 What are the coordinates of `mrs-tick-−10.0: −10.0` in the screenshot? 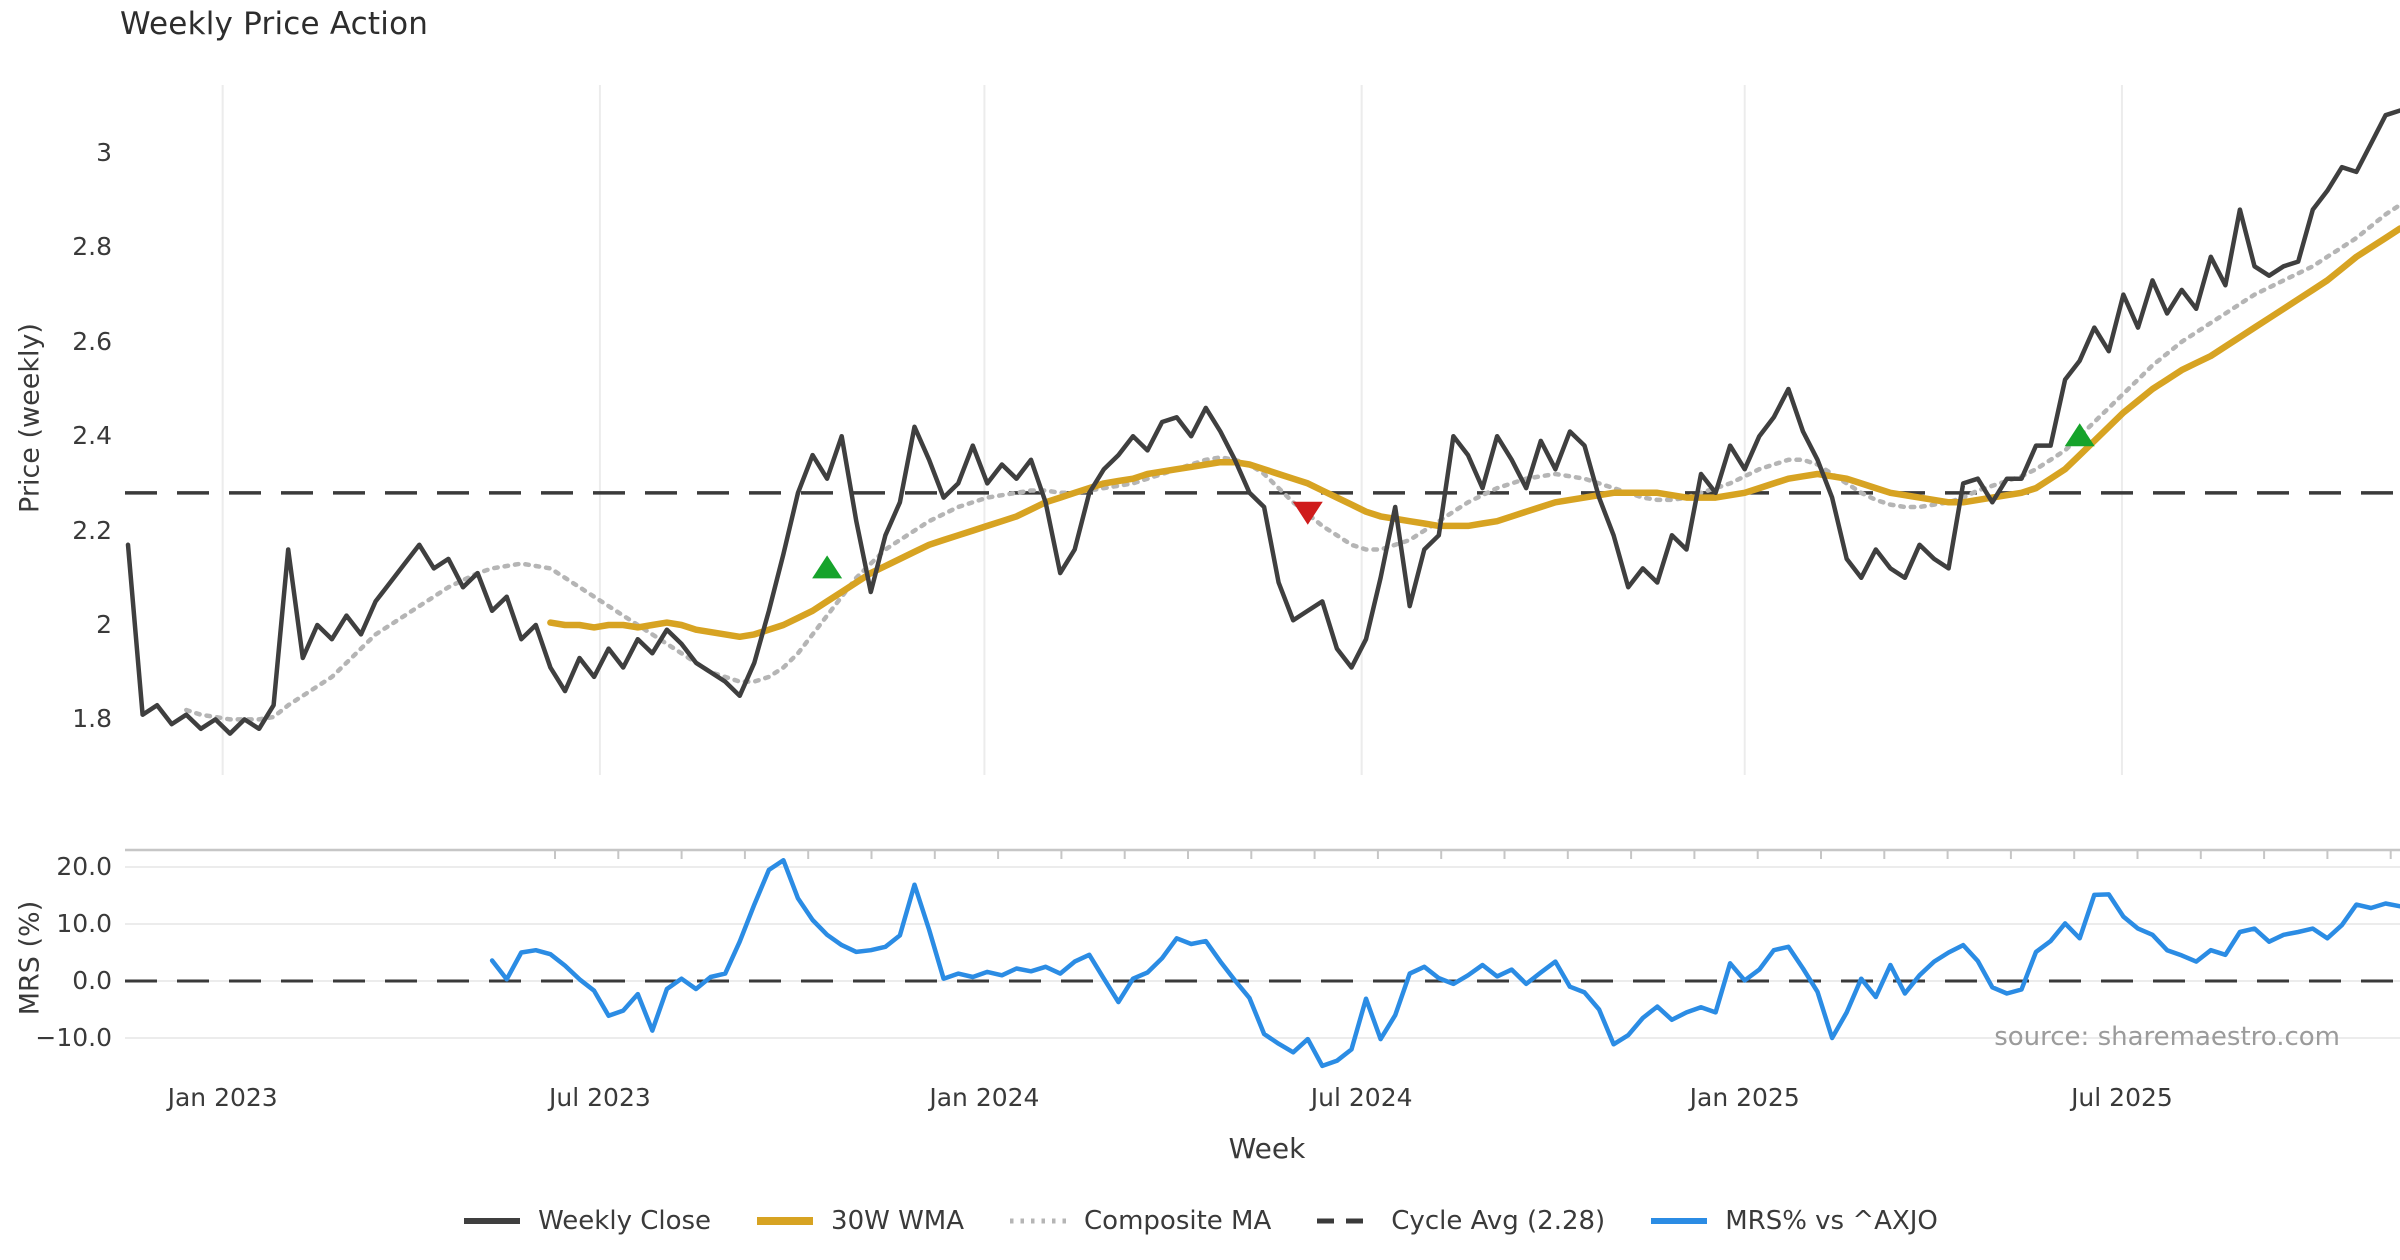 It's located at (73, 1037).